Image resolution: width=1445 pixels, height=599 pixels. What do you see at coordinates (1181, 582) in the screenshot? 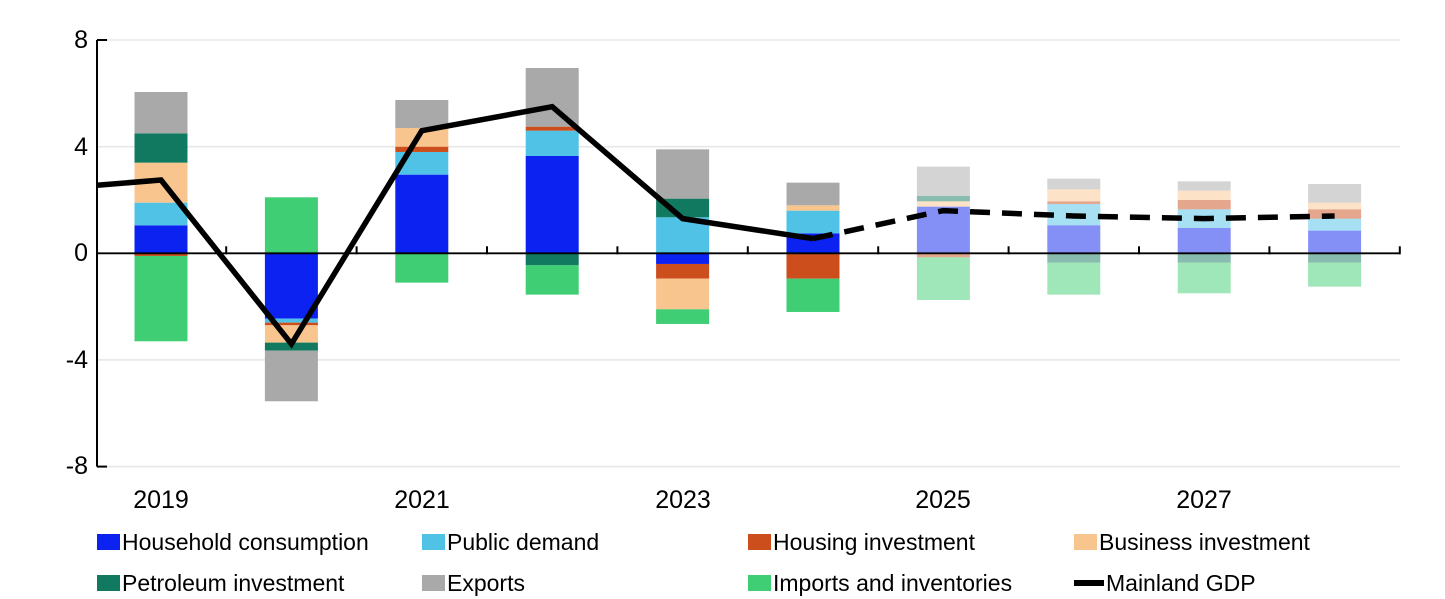
I see `legend-label: Mainland GDP` at bounding box center [1181, 582].